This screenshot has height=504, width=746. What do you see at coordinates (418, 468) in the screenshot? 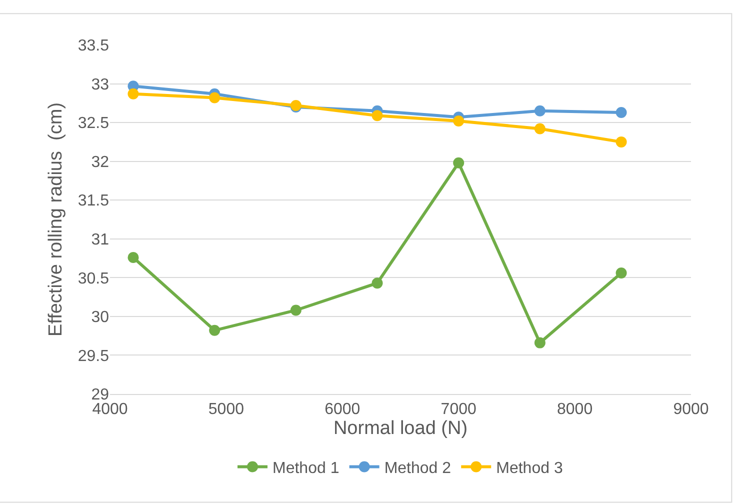
I see `legend-label: Method 2` at bounding box center [418, 468].